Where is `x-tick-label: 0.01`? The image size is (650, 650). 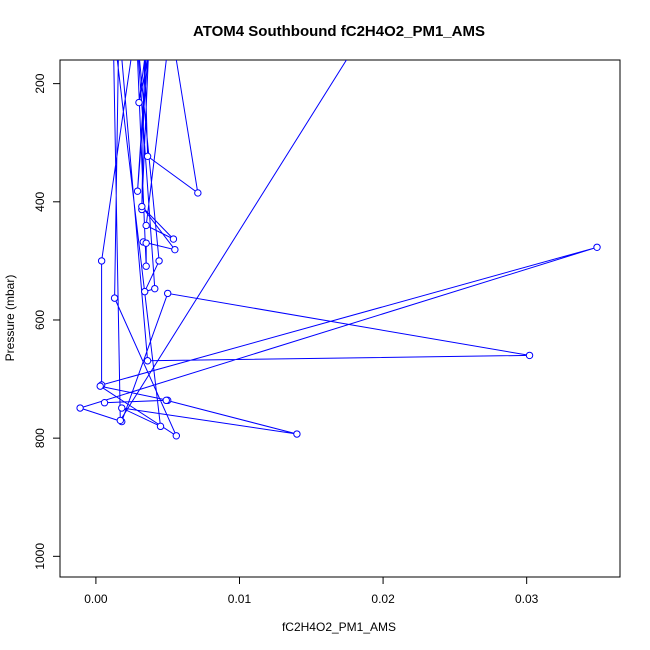 x-tick-label: 0.01 is located at coordinates (240, 599).